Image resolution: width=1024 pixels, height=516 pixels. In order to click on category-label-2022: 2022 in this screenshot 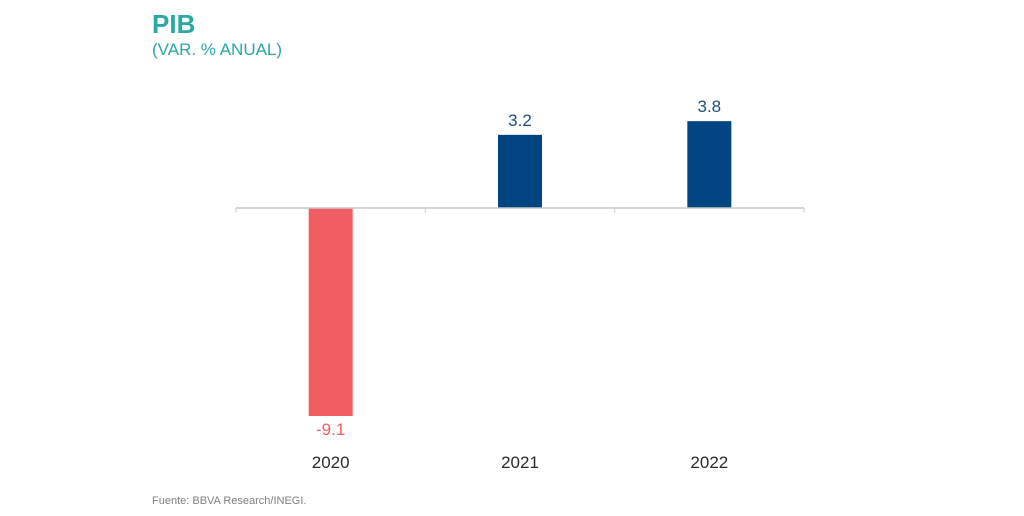, I will do `click(709, 462)`.